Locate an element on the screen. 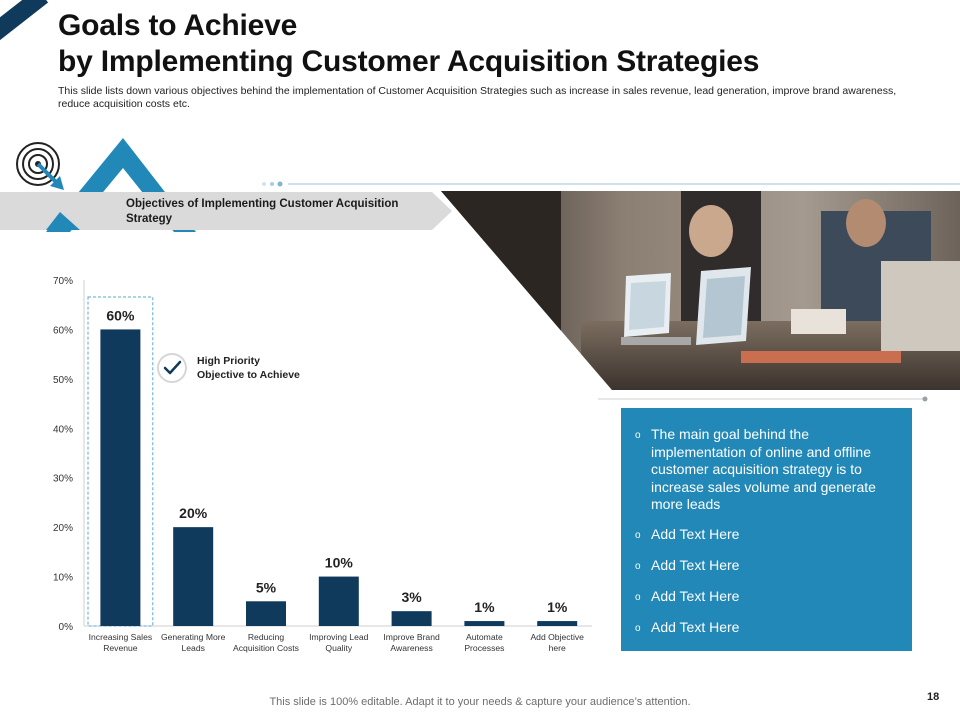 Image resolution: width=960 pixels, height=720 pixels. photo-divider-line is located at coordinates (763, 399).